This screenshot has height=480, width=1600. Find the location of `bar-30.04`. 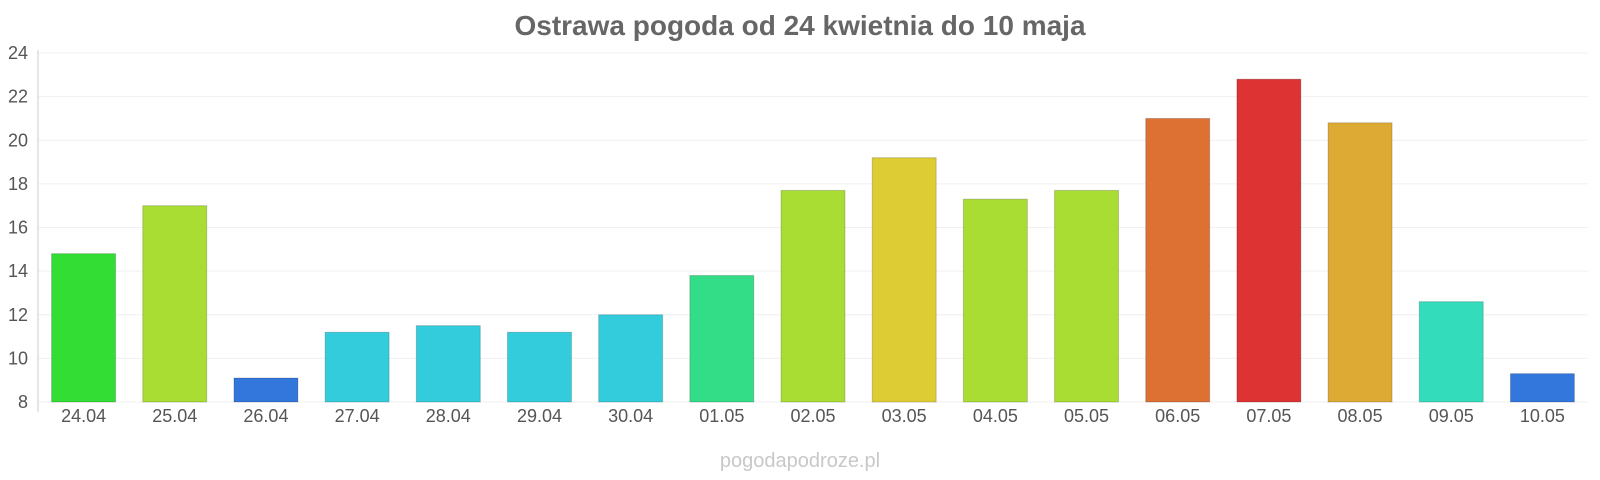

bar-30.04 is located at coordinates (631, 358).